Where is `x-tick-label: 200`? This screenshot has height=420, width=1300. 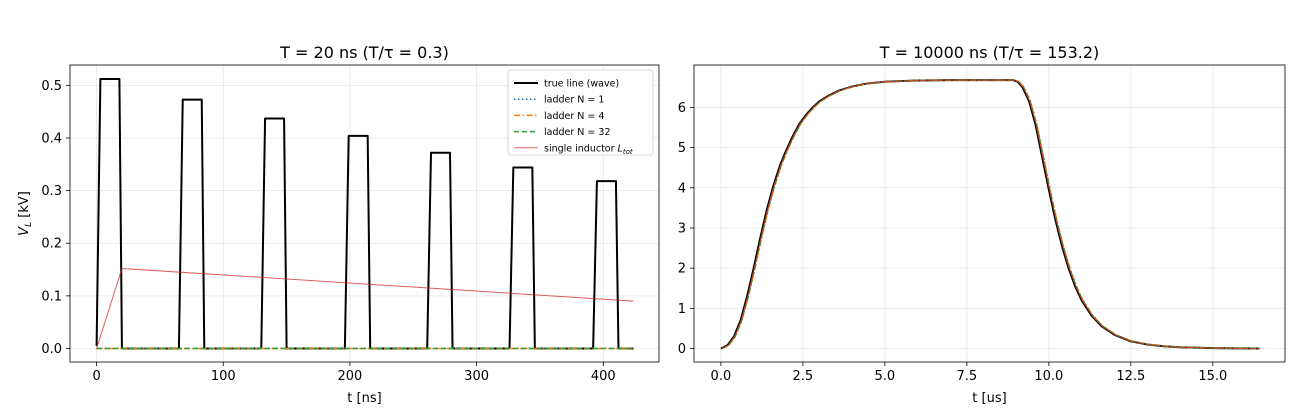 x-tick-label: 200 is located at coordinates (350, 376).